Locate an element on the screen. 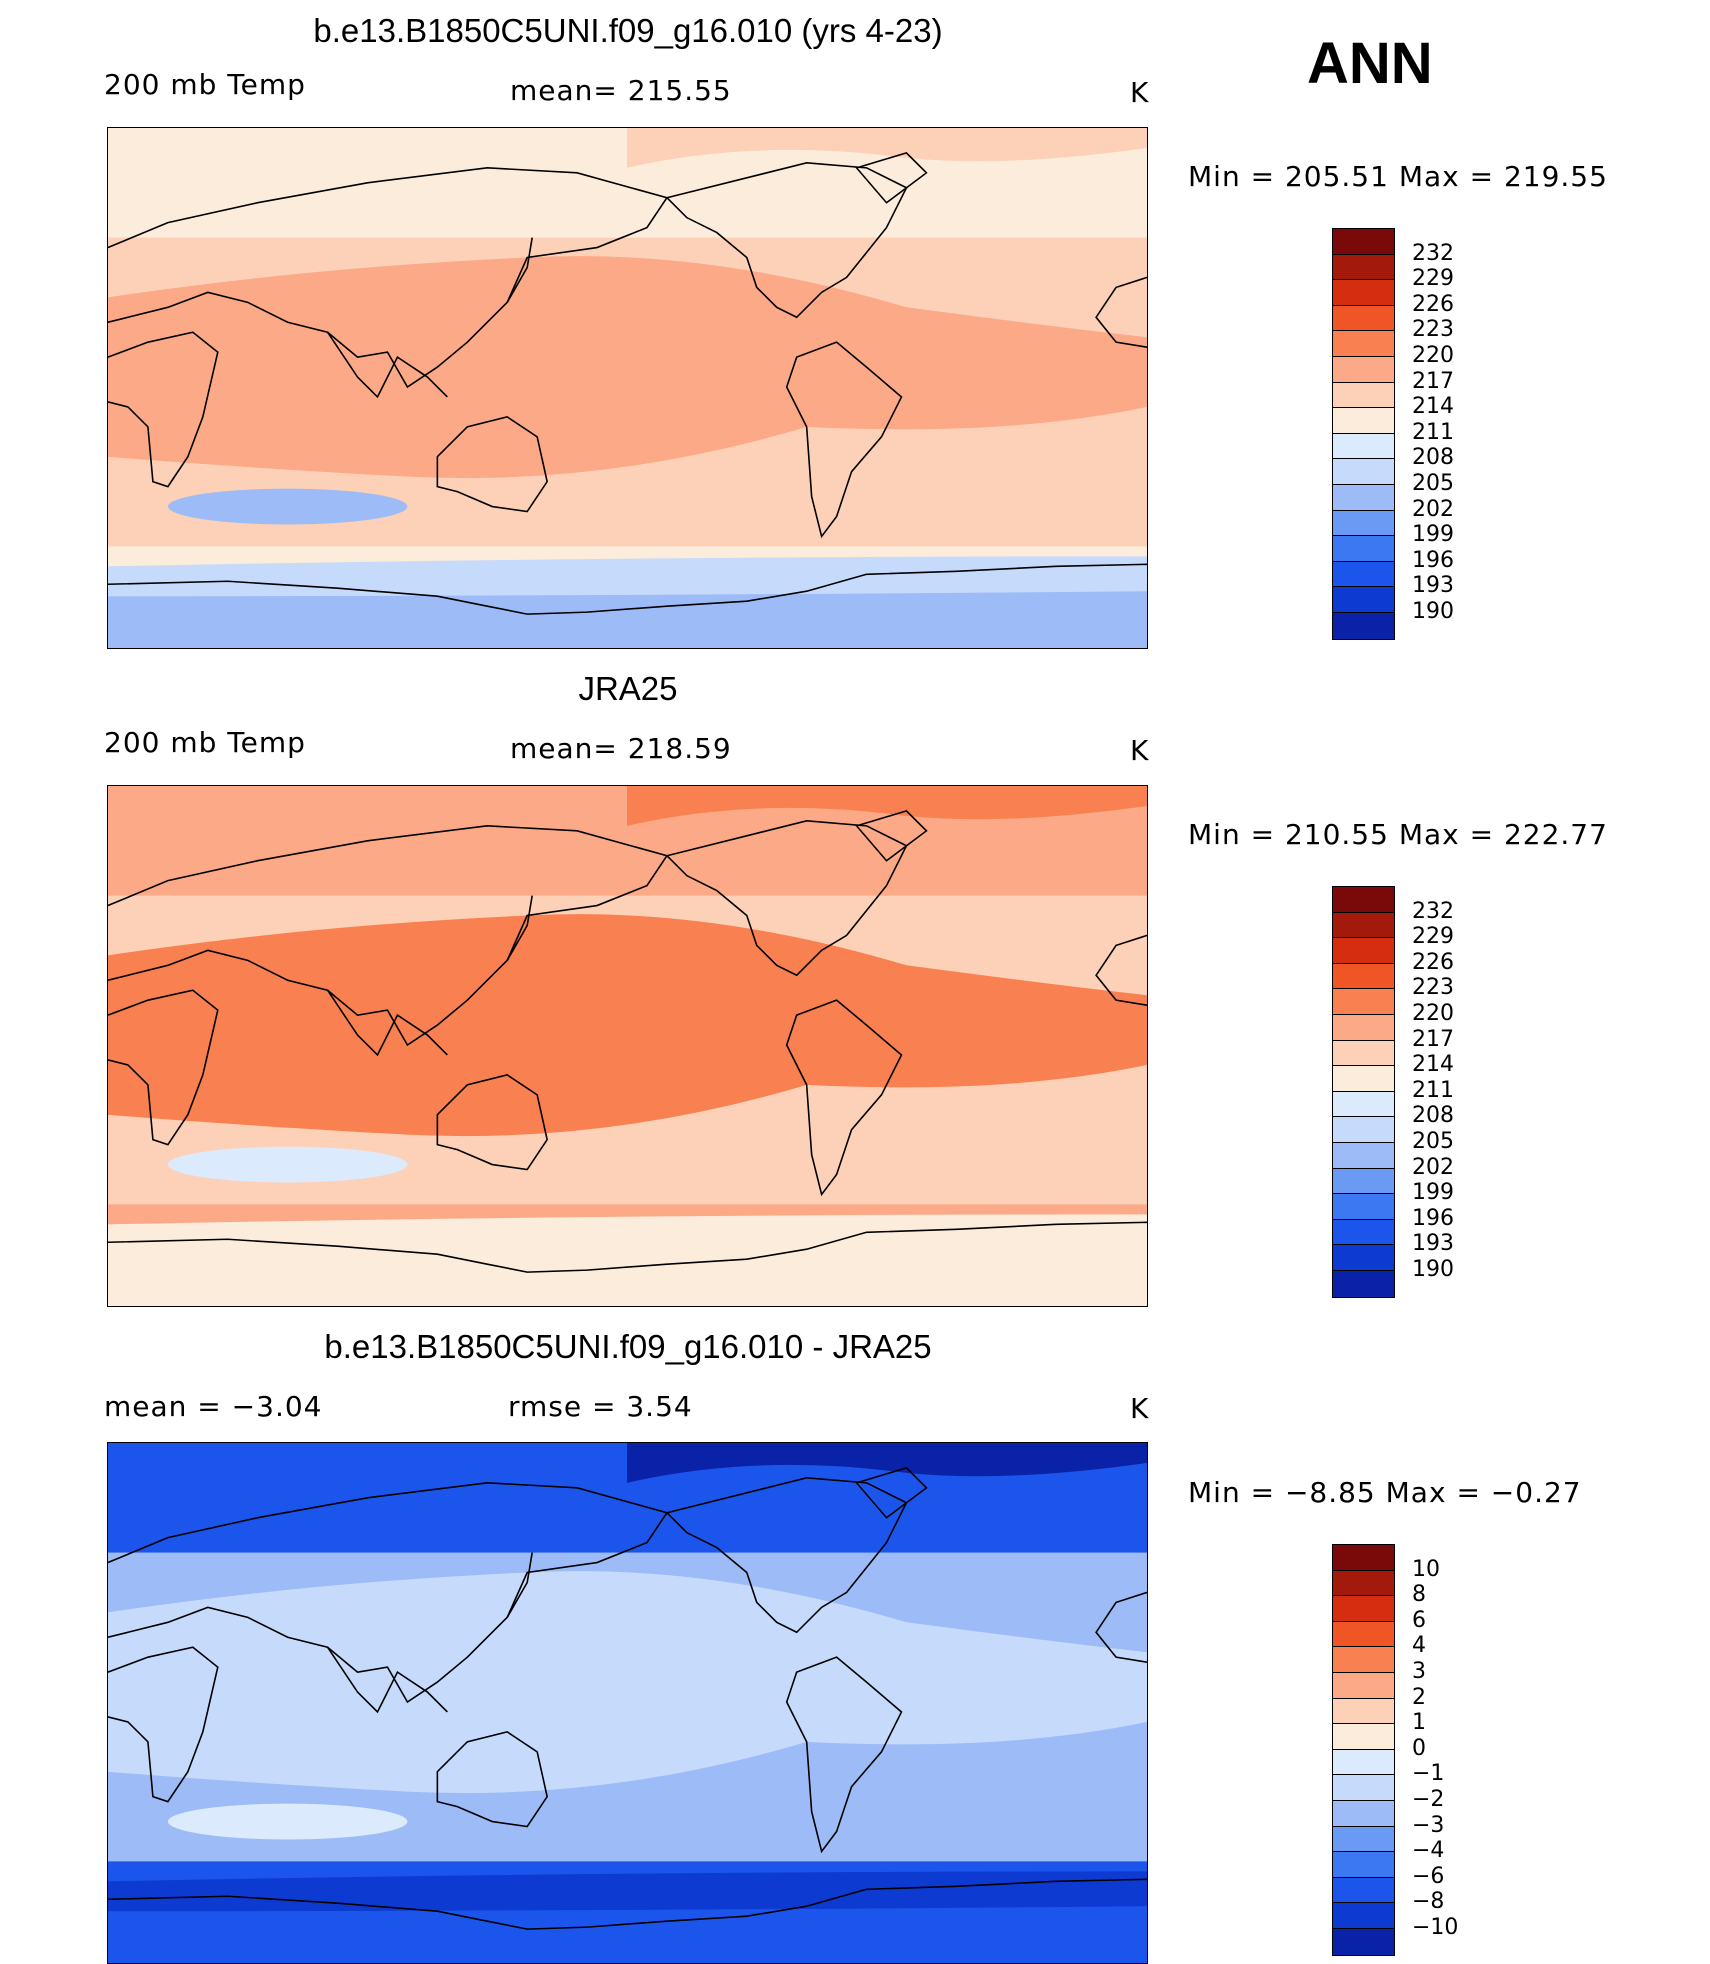 This screenshot has height=1964, width=1710. colorbar-tick-label: 208 is located at coordinates (1433, 1116).